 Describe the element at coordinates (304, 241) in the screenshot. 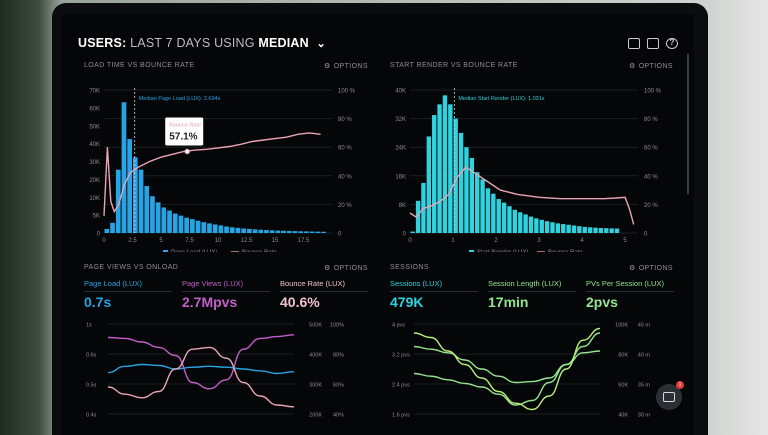

I see `x-tick-label: 17.5` at that location.